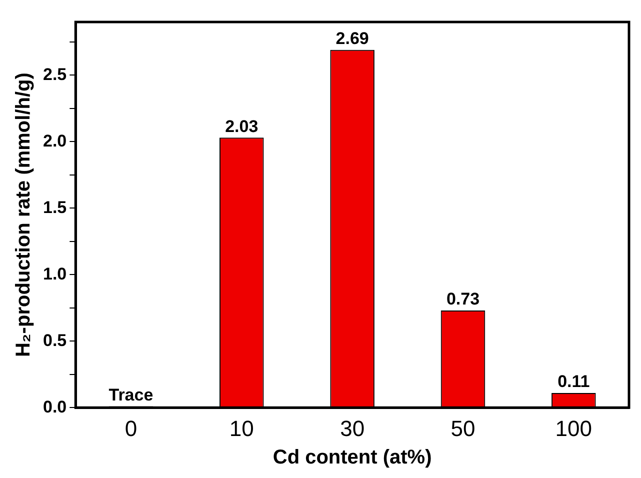 The width and height of the screenshot is (641, 478). What do you see at coordinates (463, 299) in the screenshot?
I see `data-label: 0.73` at bounding box center [463, 299].